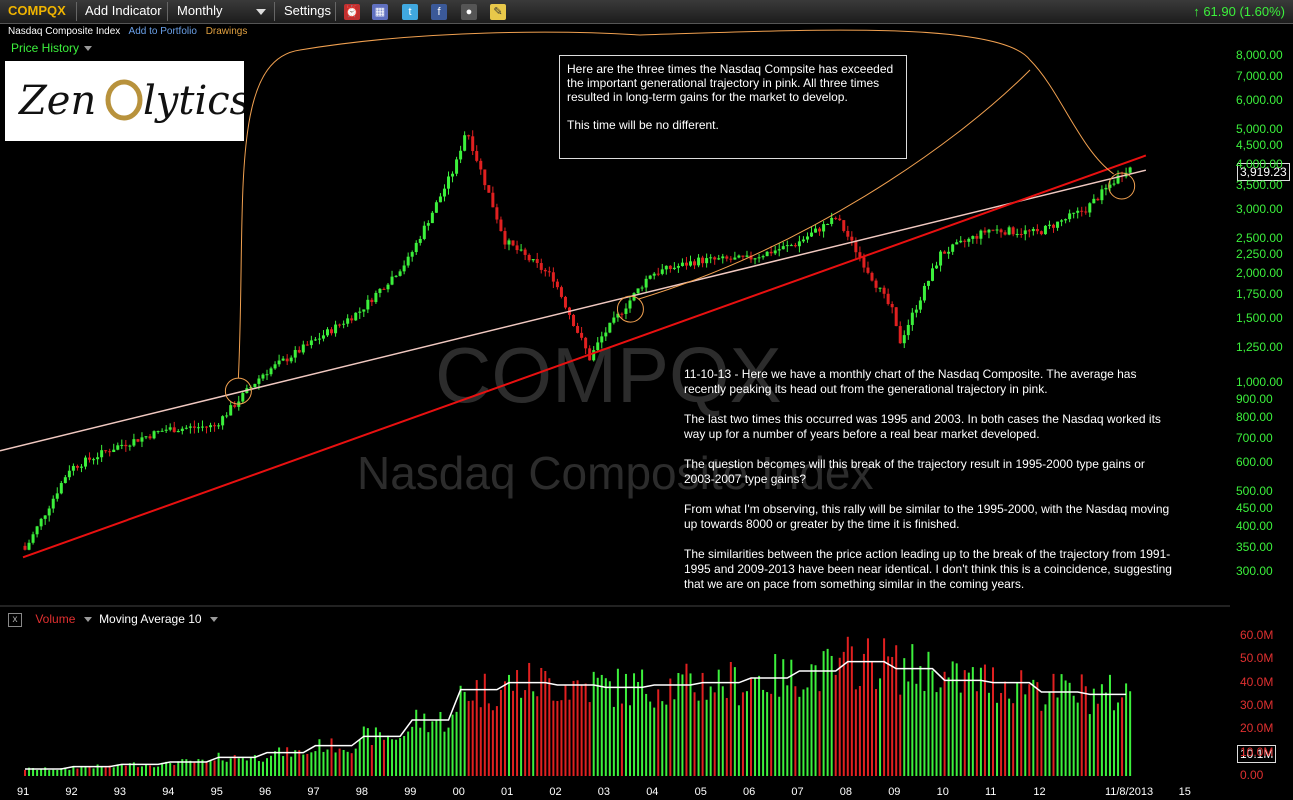 The width and height of the screenshot is (1293, 800). I want to click on portfolio-icon: ▦, so click(380, 12).